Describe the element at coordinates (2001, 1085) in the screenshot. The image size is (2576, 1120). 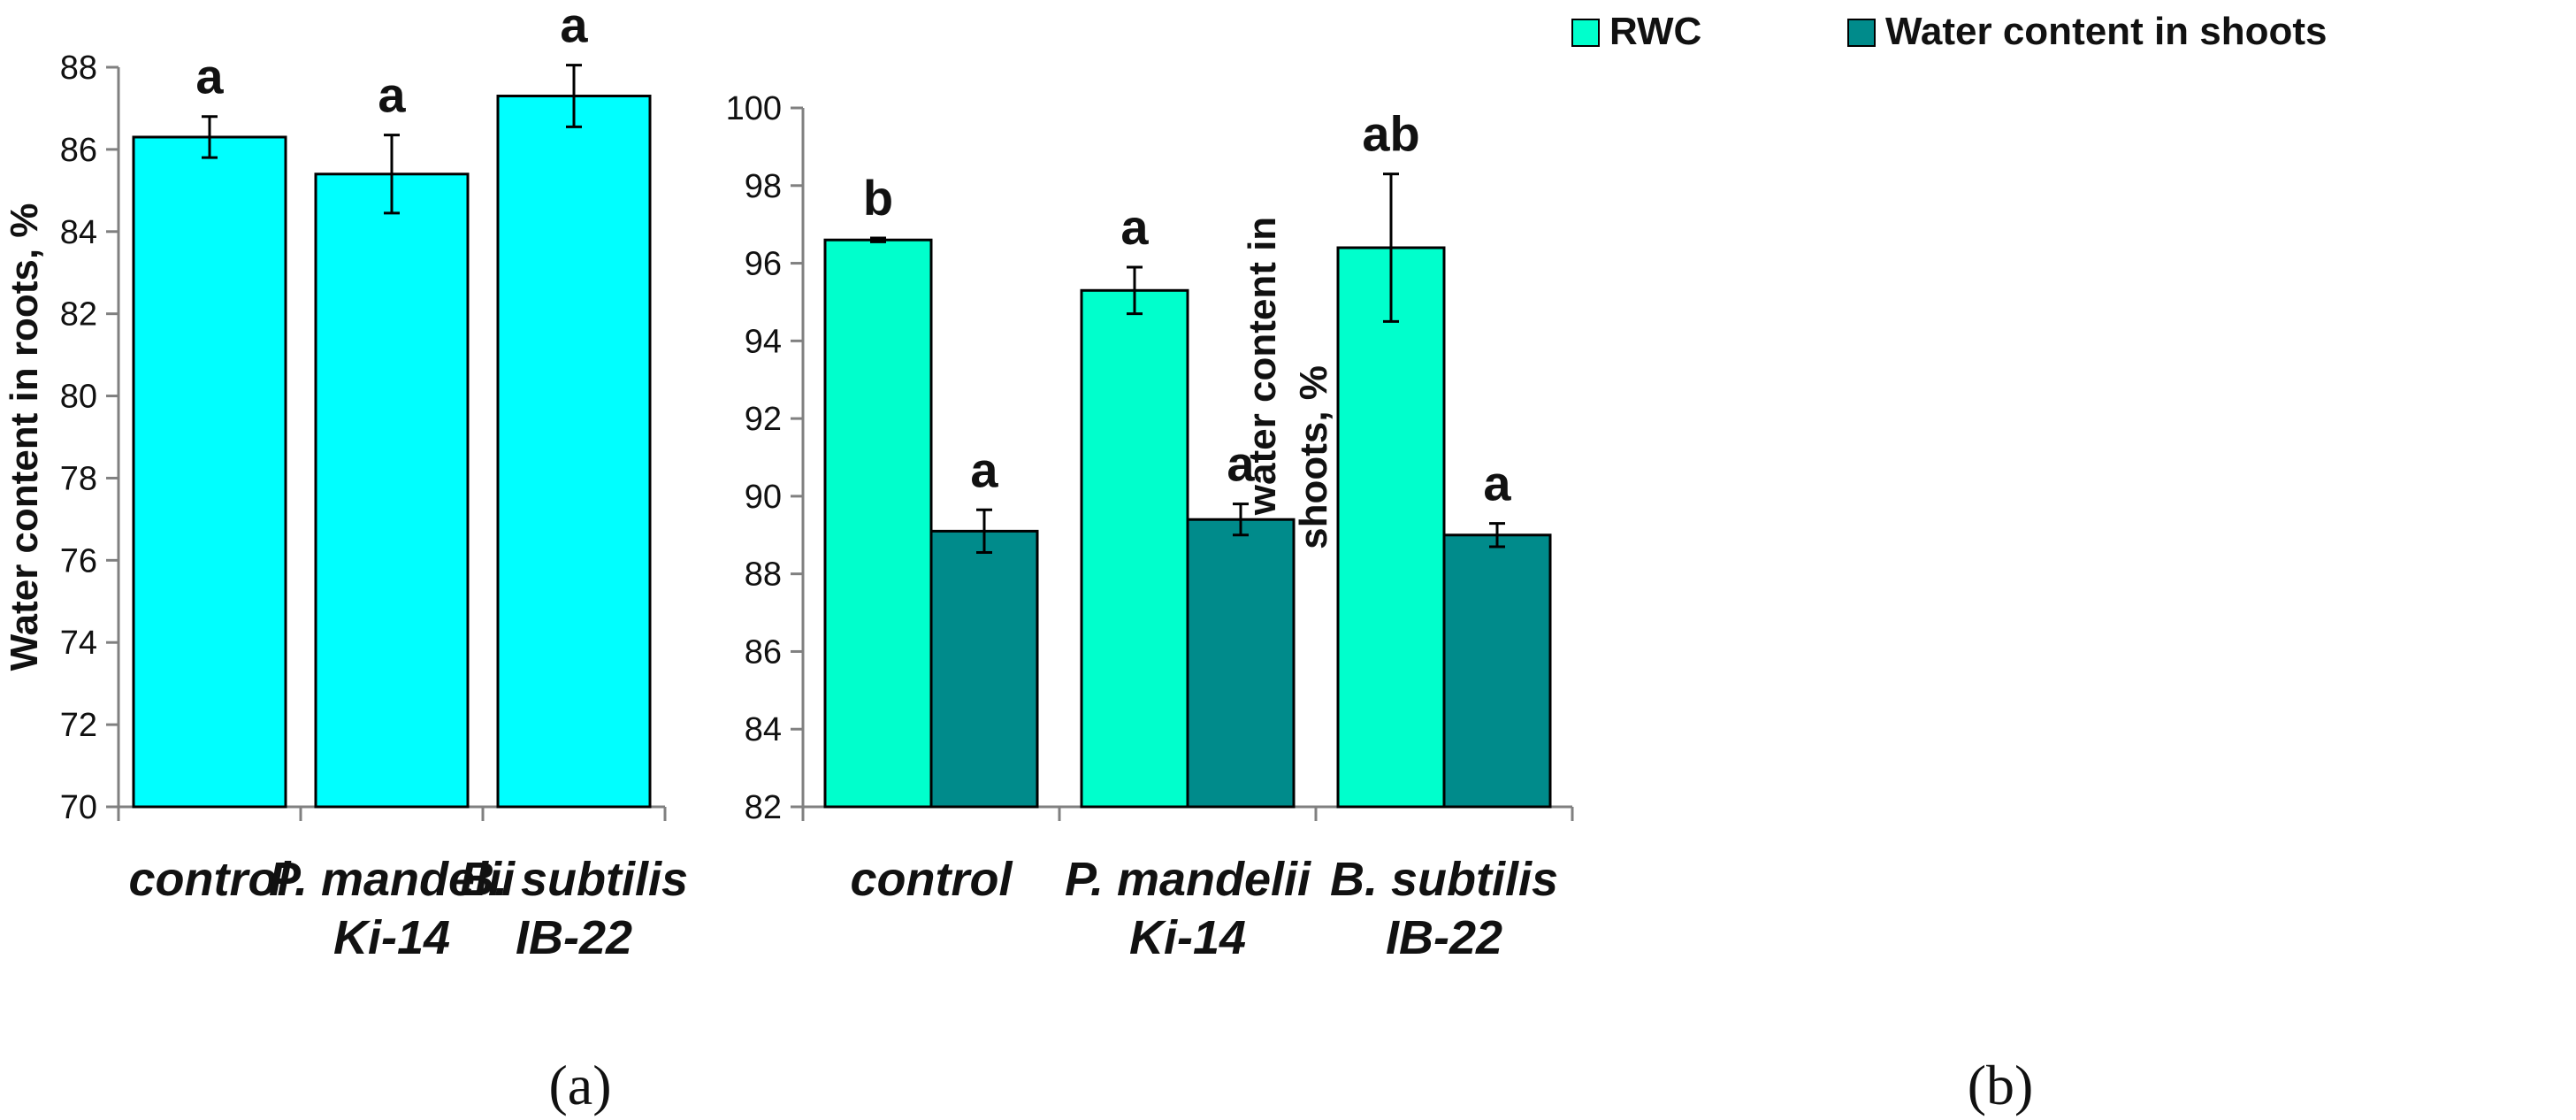
I see `panel-label: (b)` at that location.